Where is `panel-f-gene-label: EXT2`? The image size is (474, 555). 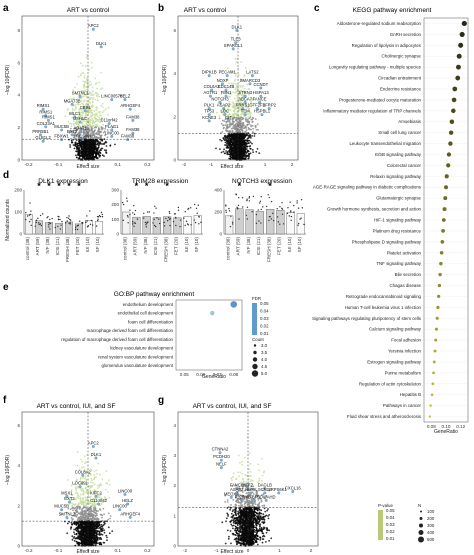 panel-f-gene-label: EXT2 is located at coordinates (69, 498).